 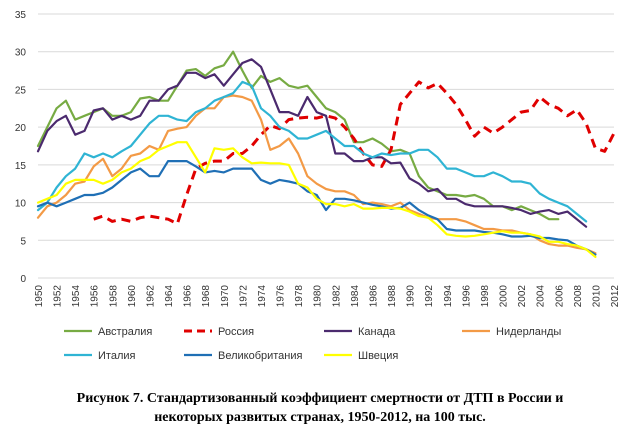 I want to click on x-tick-label: 2010, so click(x=596, y=296).